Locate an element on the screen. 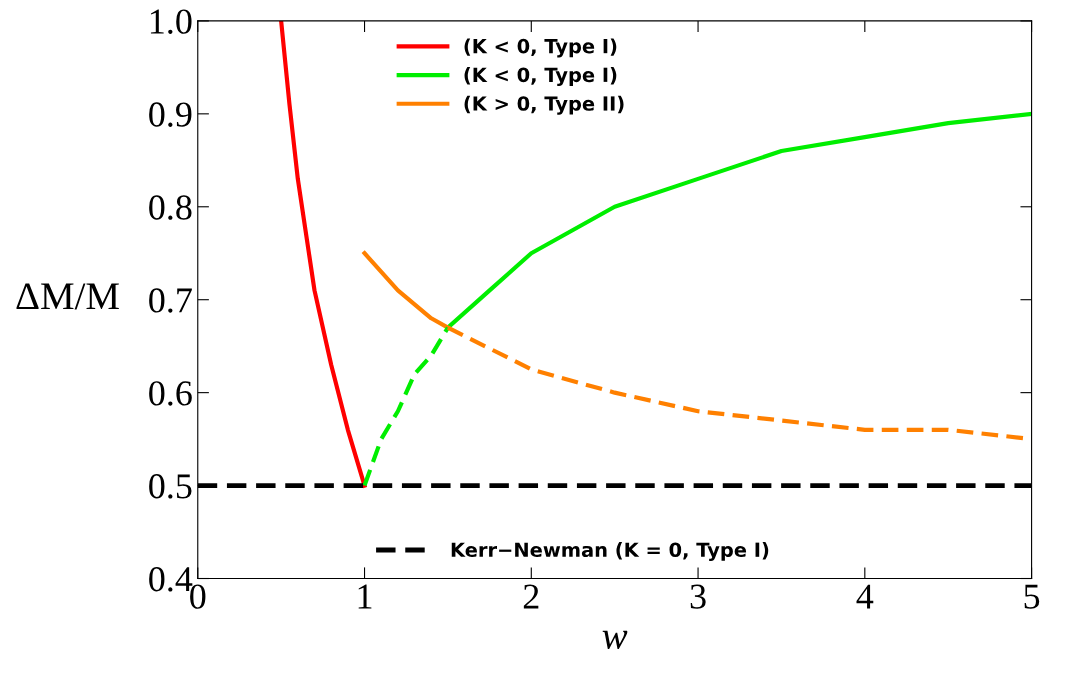  y-tick-label: 0.8 is located at coordinates (170, 207).